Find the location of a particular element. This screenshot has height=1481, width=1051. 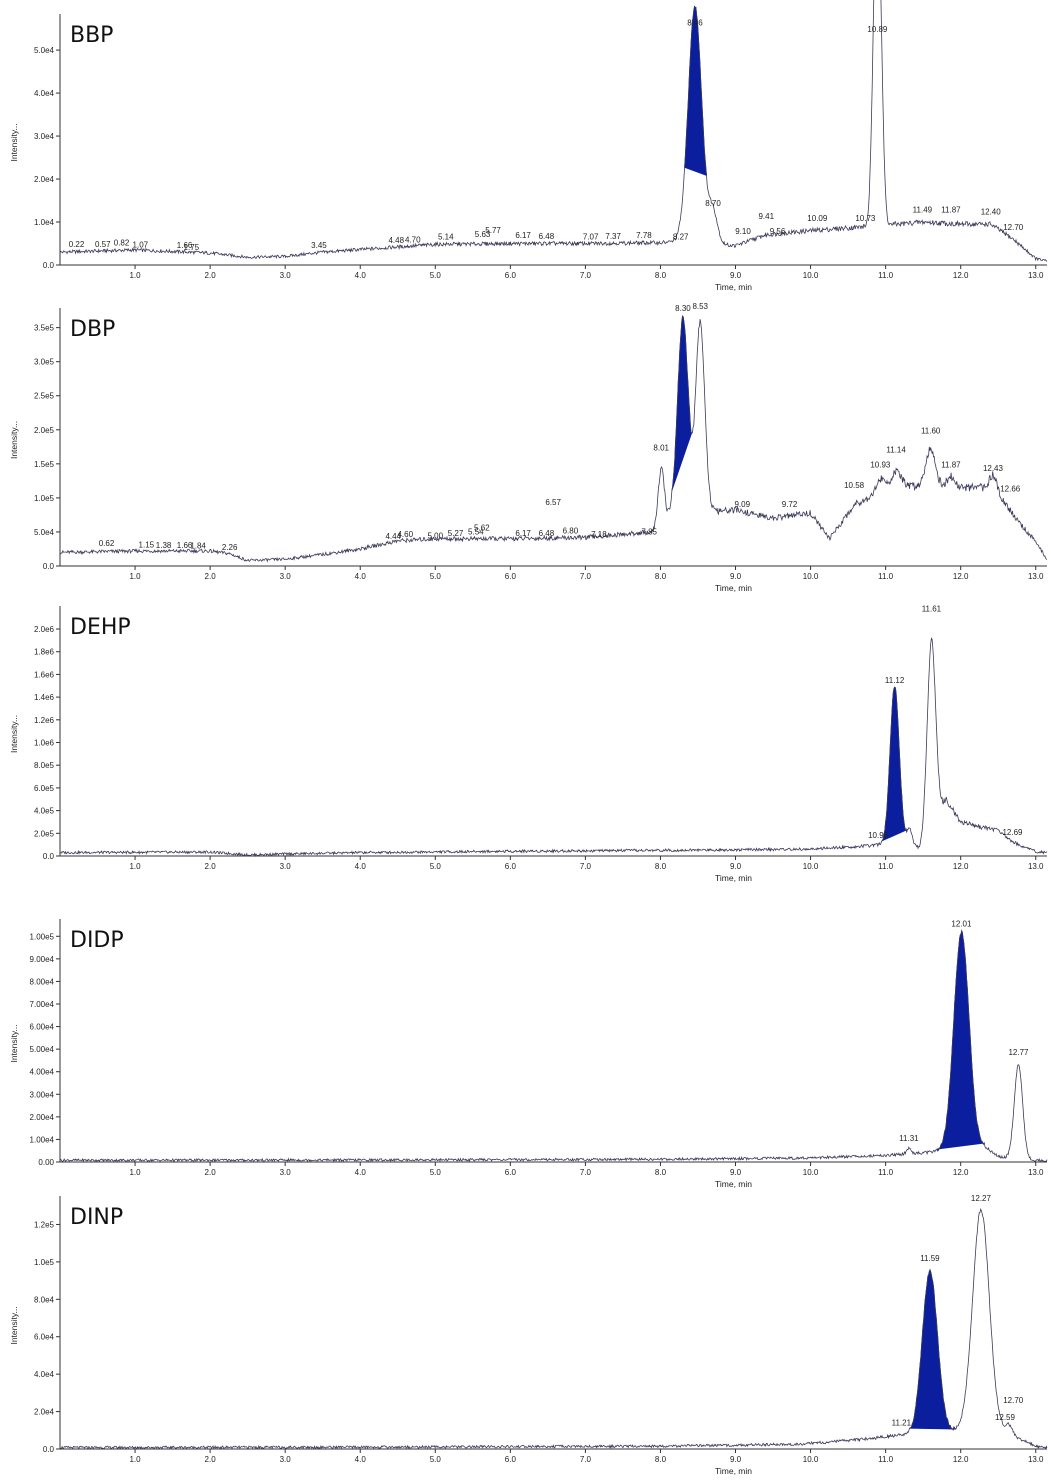

peak-label: 0.57 is located at coordinates (103, 244).